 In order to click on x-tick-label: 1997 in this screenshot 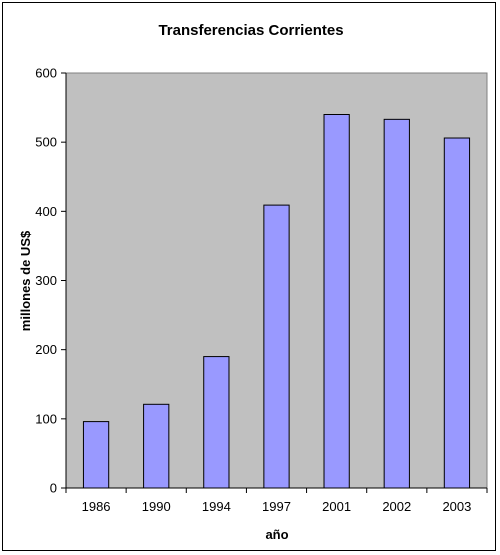, I will do `click(276, 506)`.